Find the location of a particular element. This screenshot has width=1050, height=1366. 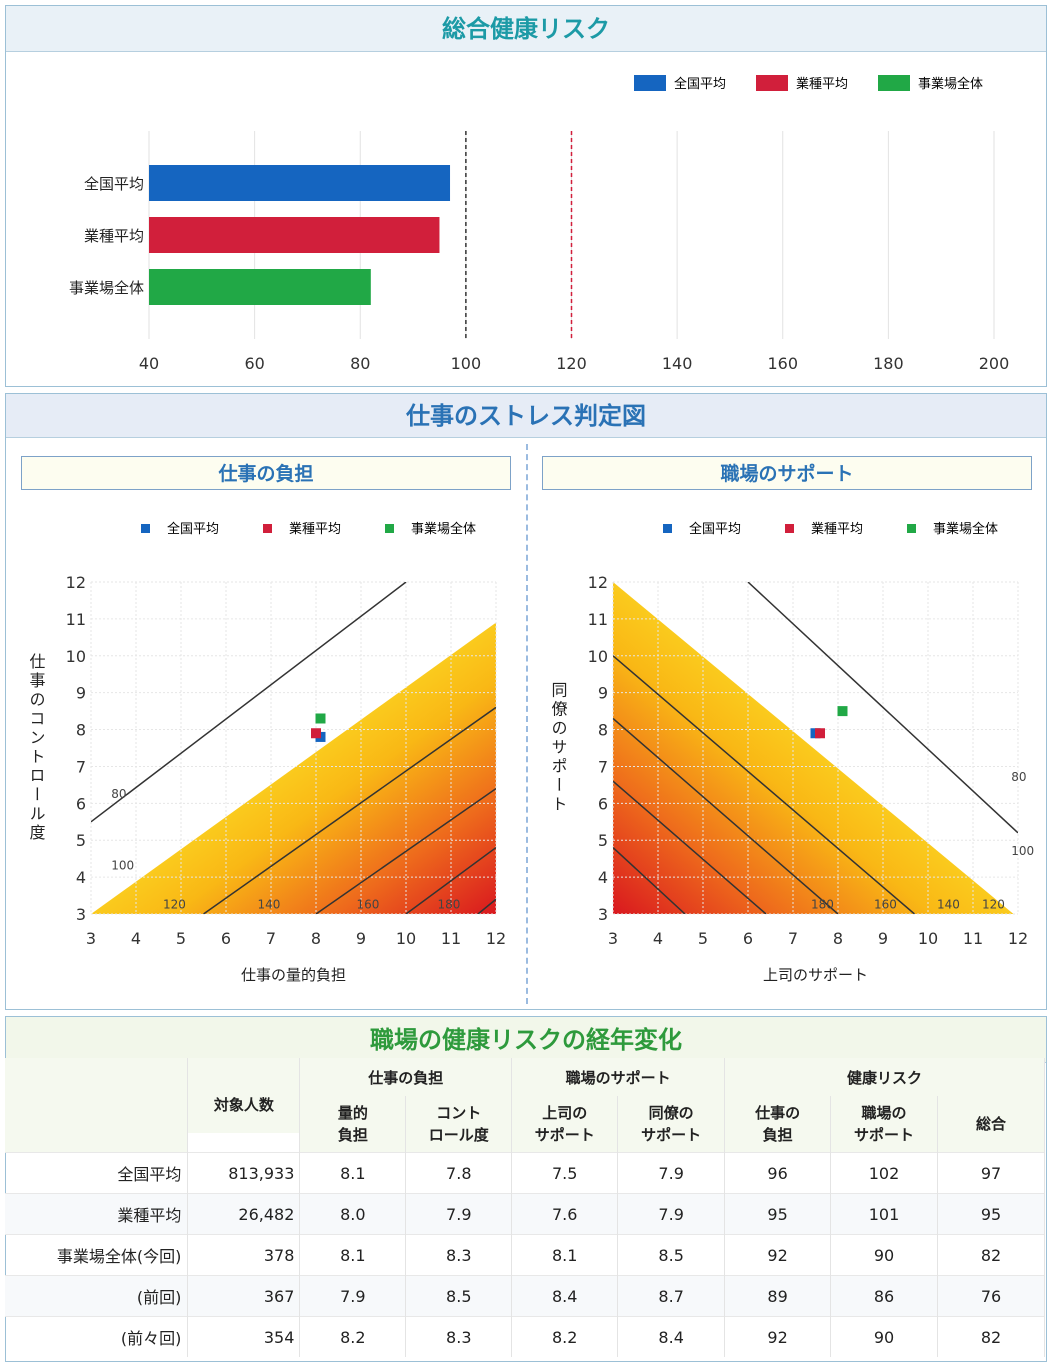

cell-total: 97 is located at coordinates (991, 1173).